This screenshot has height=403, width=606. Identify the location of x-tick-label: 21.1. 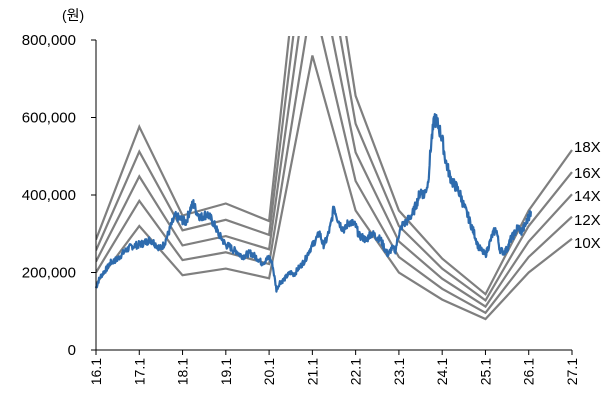
(312, 371).